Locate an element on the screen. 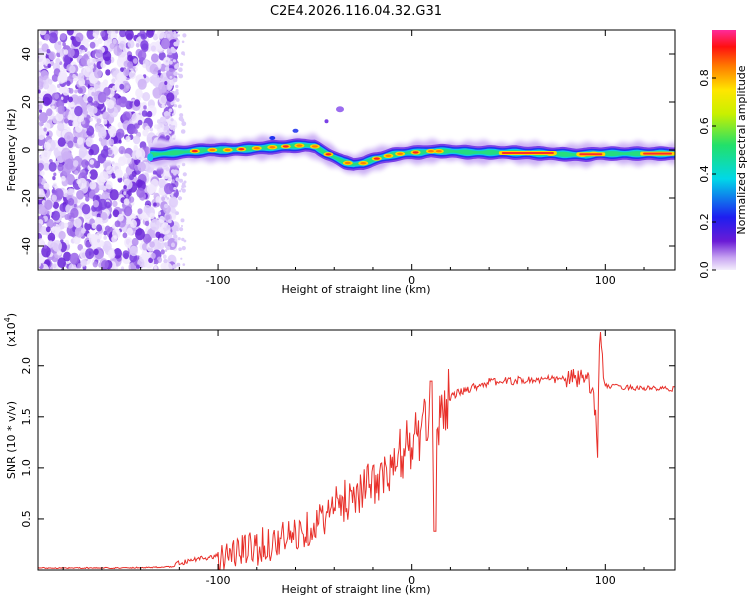 The image size is (750, 600). snr-ylabel: SNR (10 * v/v) is located at coordinates (11, 440).